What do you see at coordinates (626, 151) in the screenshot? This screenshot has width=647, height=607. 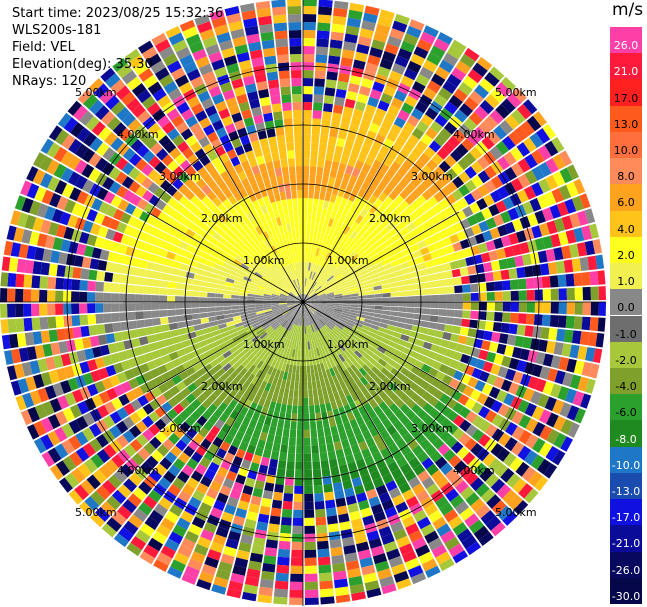 I see `colorbar-tick-label: 10.0` at bounding box center [626, 151].